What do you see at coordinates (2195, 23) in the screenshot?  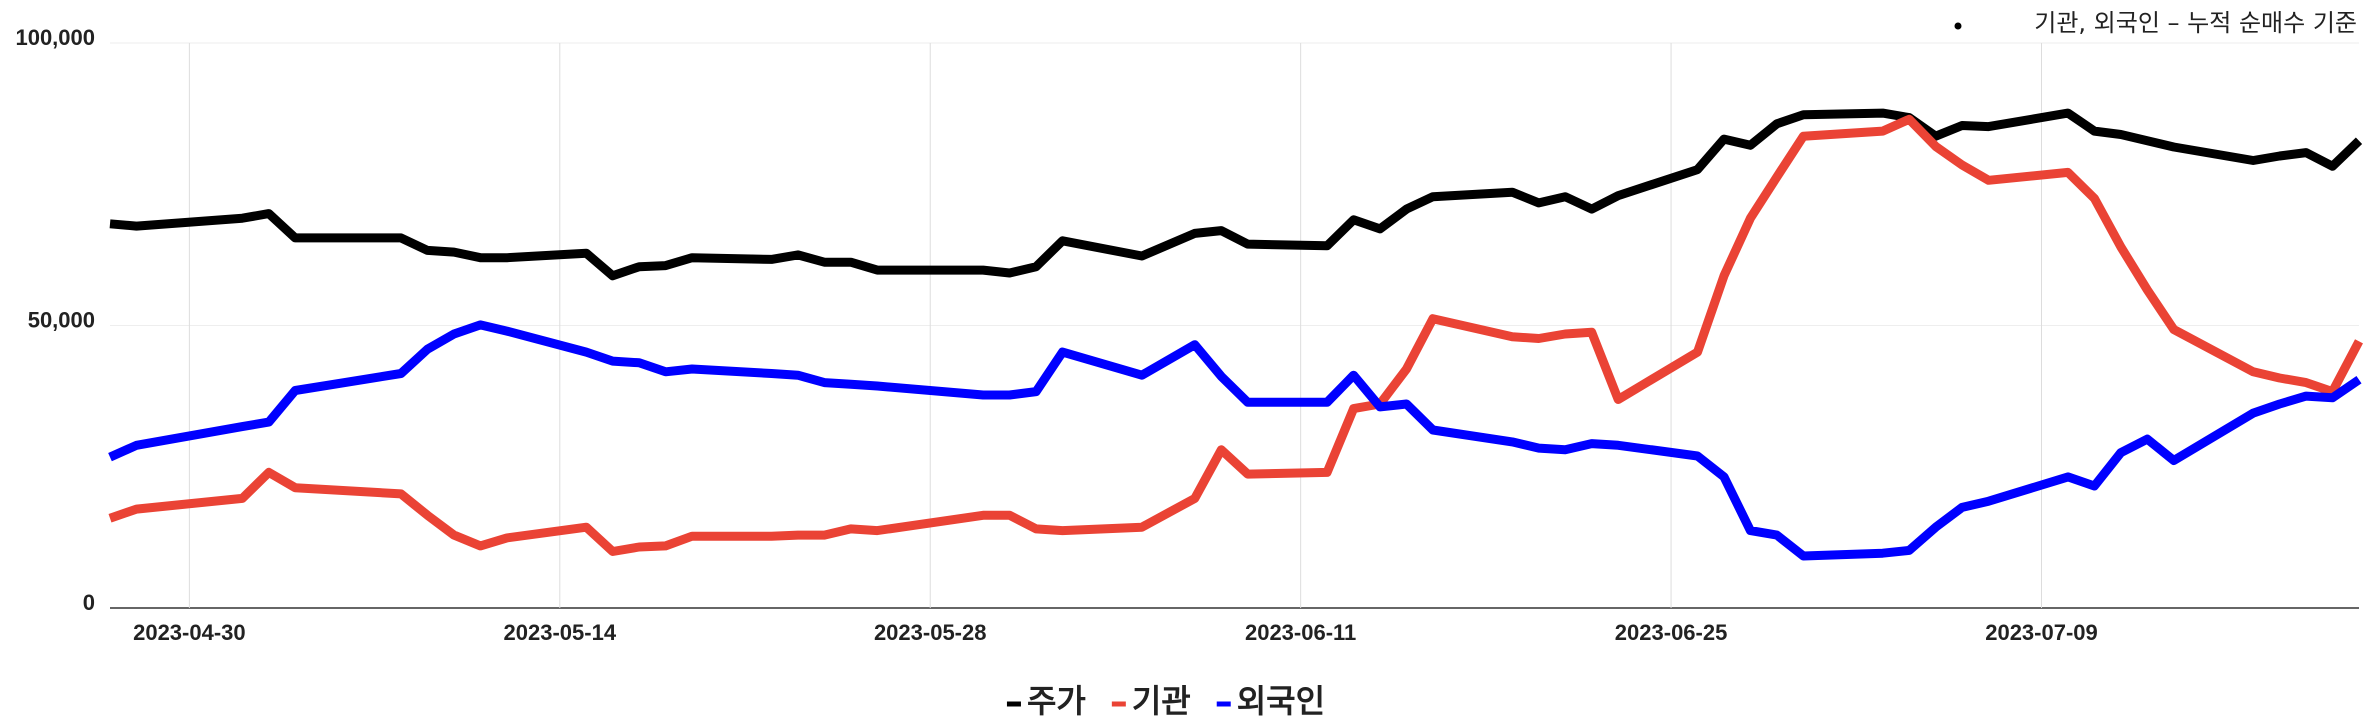 I see `annotation: 기관, 외국인 – 누적 순매수 기준` at bounding box center [2195, 23].